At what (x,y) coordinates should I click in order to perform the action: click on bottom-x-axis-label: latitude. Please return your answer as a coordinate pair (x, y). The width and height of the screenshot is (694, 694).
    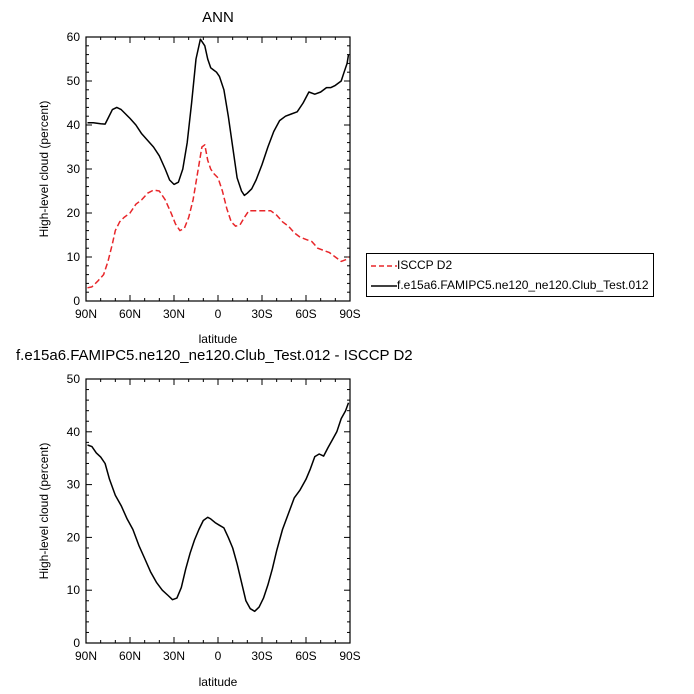
    Looking at the image, I should click on (218, 682).